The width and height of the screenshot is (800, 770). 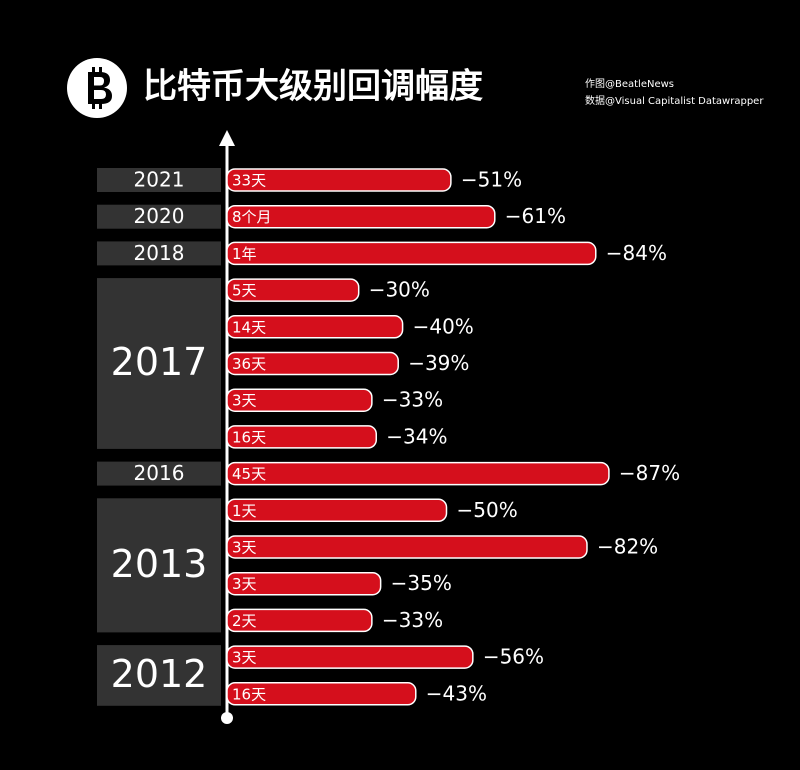 I want to click on y-tick-label: 2018, so click(x=159, y=253).